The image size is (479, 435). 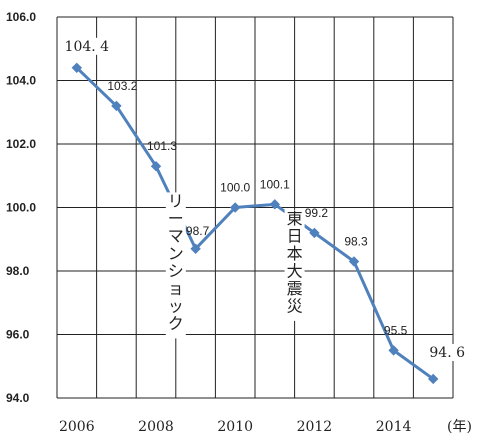 I want to click on data-label: 98.3, so click(x=356, y=241).